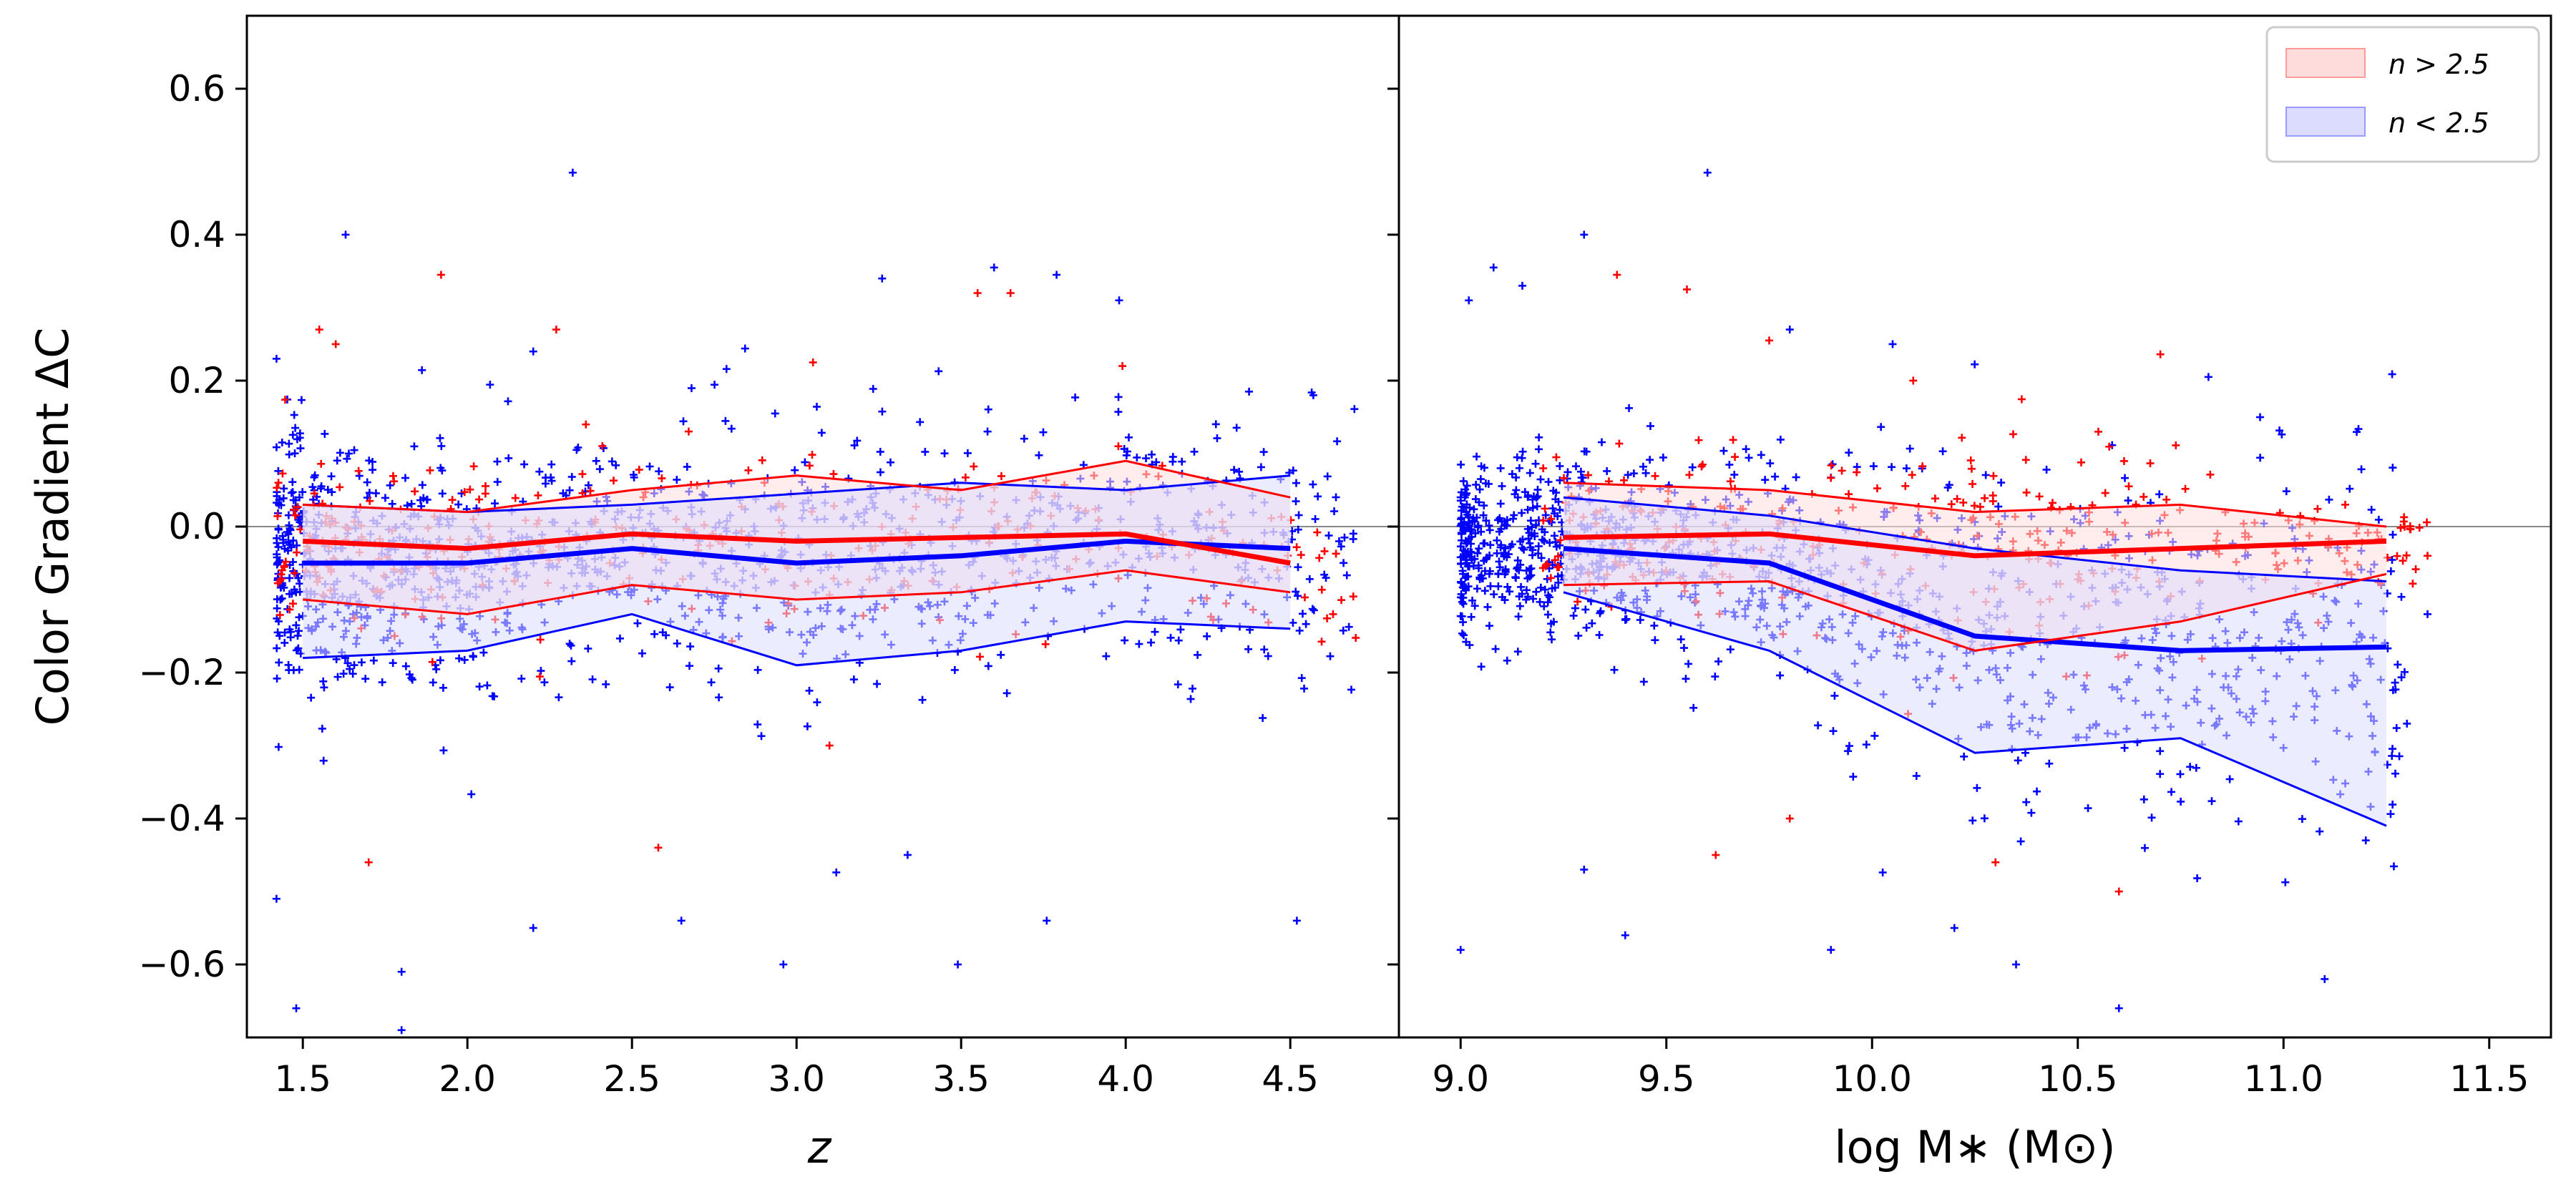  I want to click on x-tick-label: 11.0, so click(2283, 1079).